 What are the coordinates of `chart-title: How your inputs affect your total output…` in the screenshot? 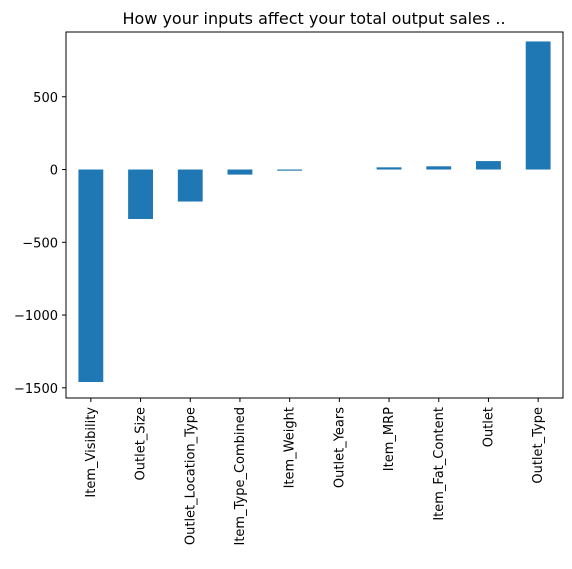 It's located at (313, 18).